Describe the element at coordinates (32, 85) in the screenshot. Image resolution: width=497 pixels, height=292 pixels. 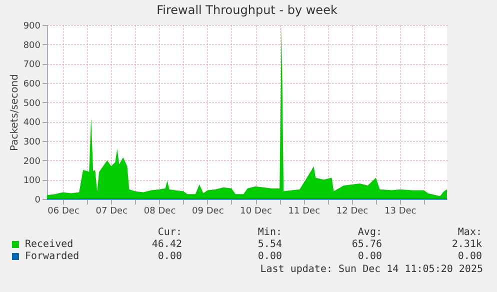
I see `y-tick-label: 600` at that location.